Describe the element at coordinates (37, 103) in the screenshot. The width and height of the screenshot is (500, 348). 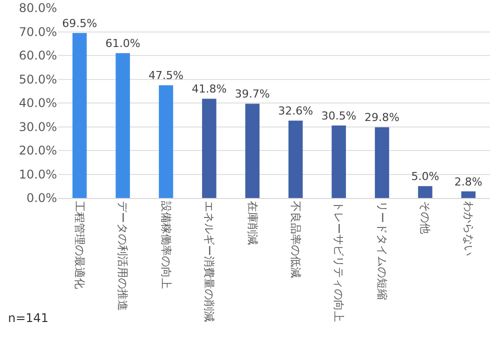
I see `y-tick-label: 40.0%` at that location.